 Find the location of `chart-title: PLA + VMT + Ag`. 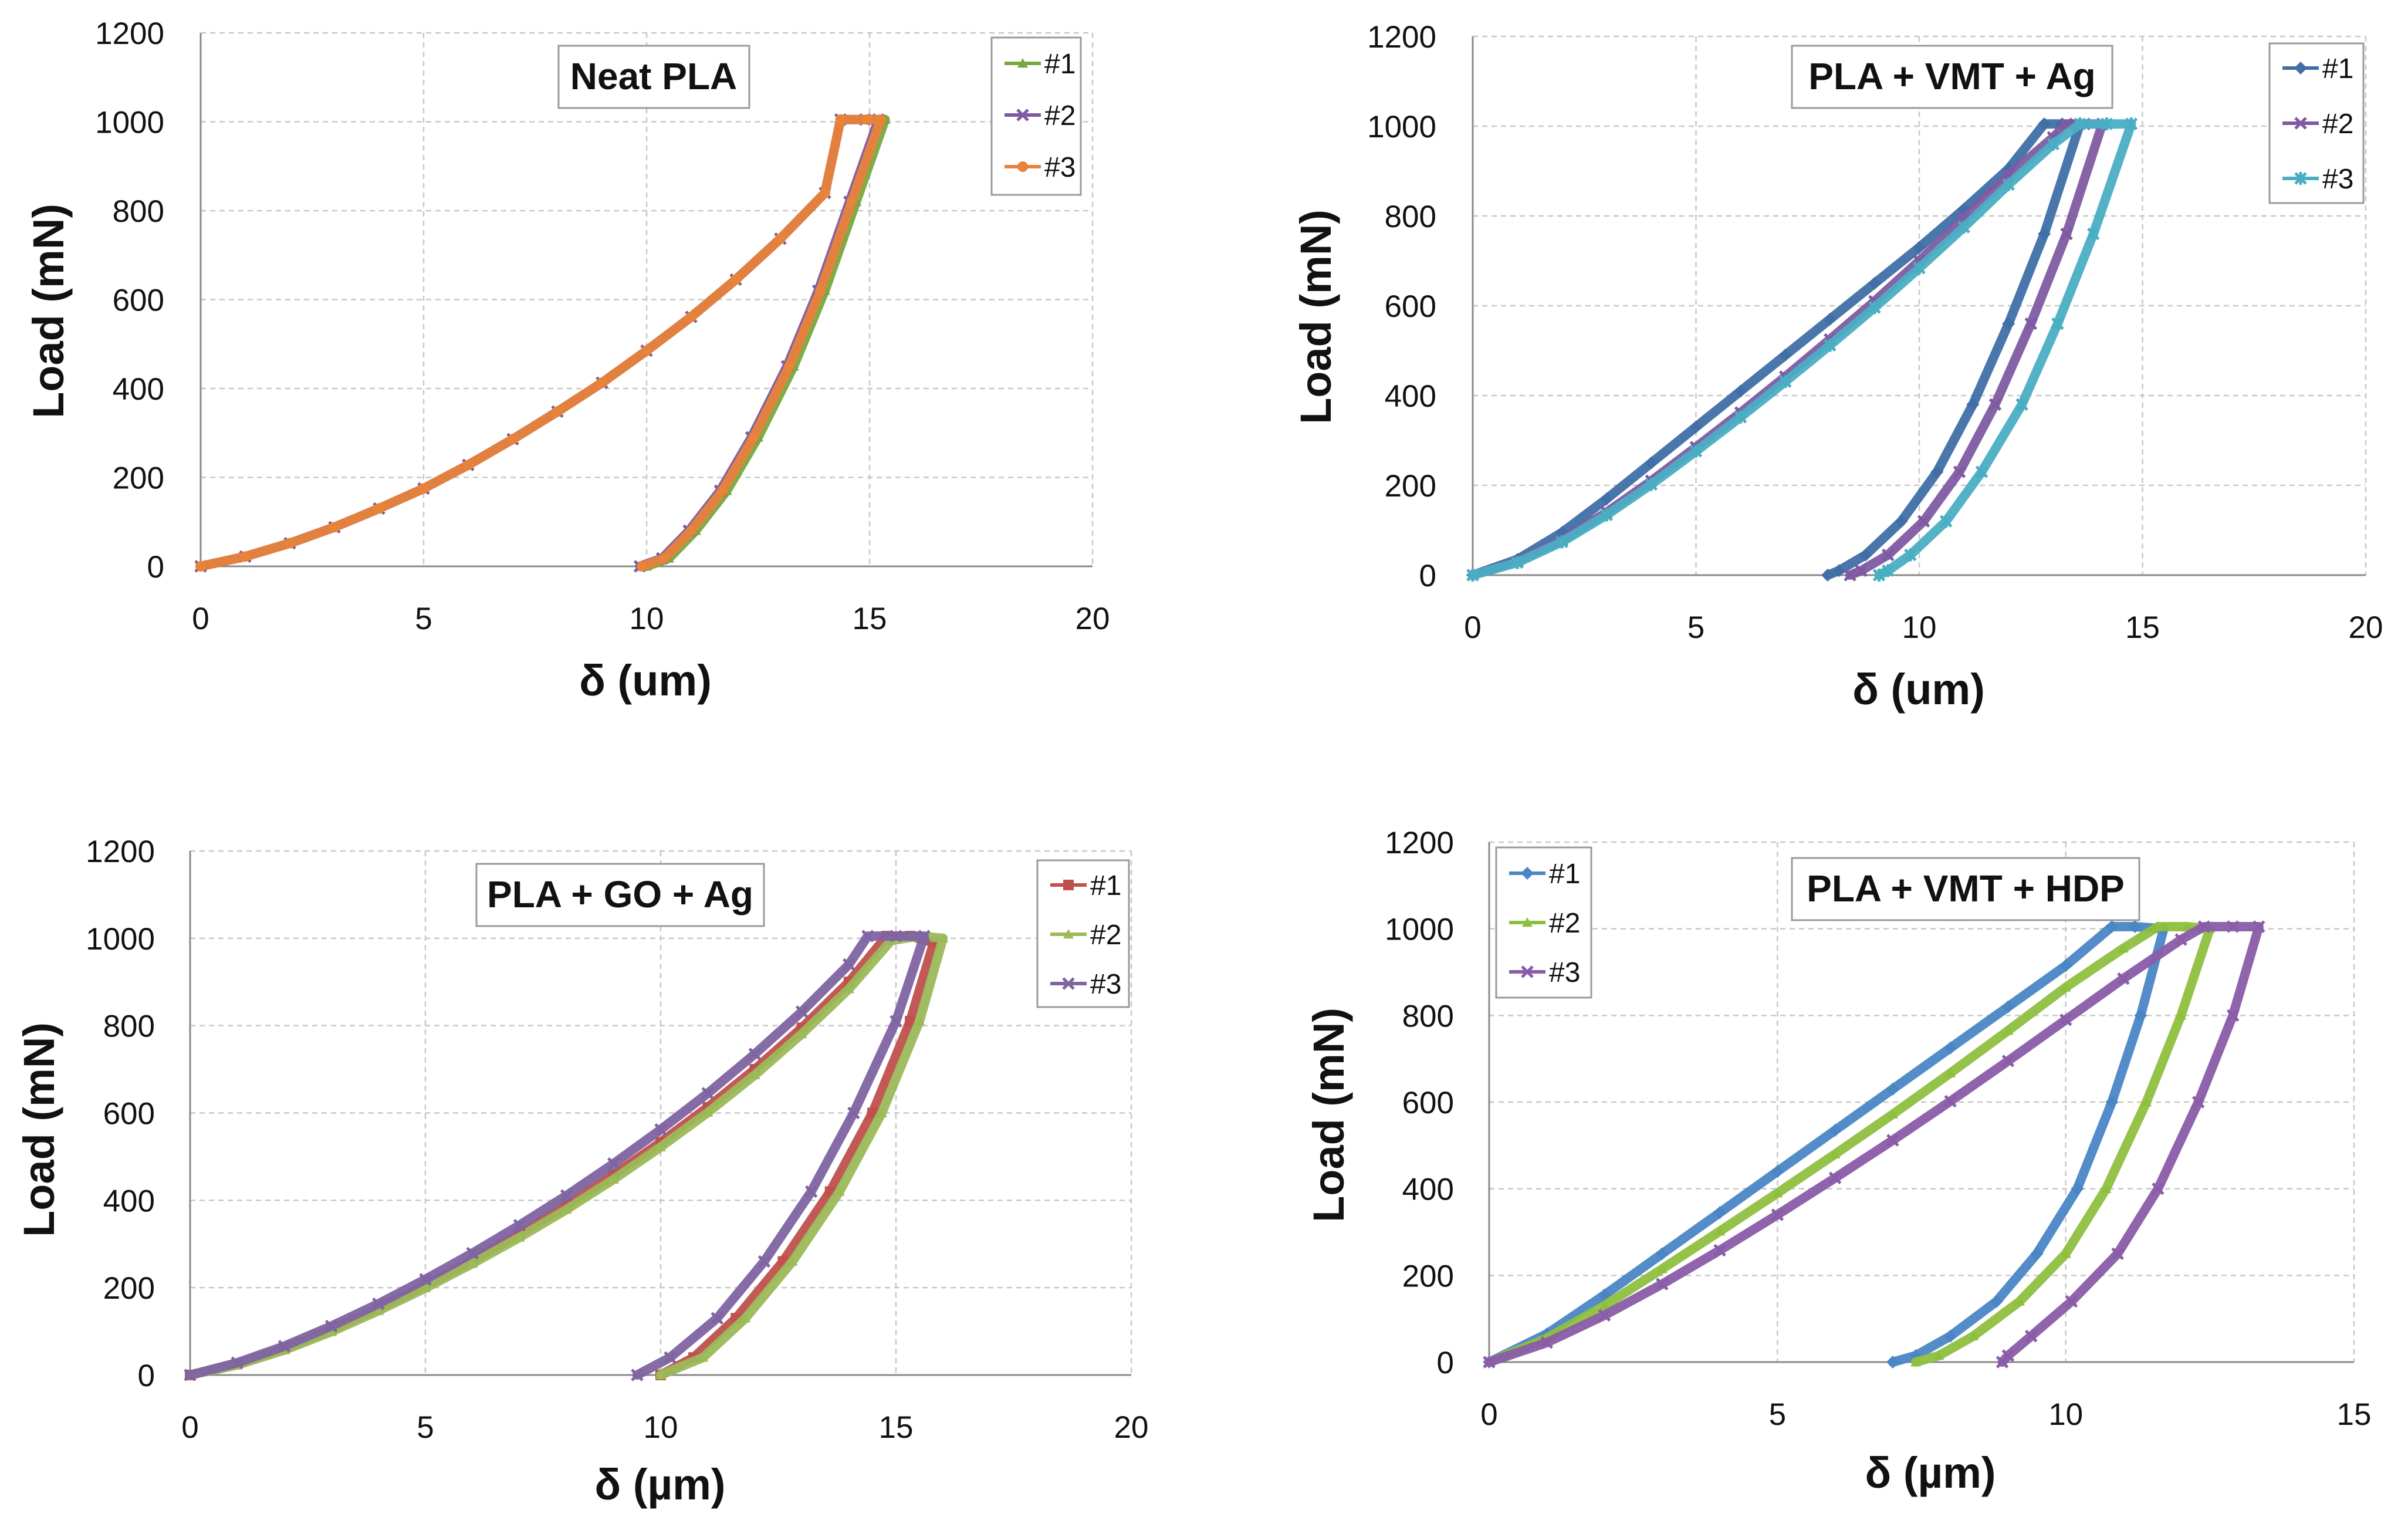

chart-title: PLA + VMT + Ag is located at coordinates (1952, 76).